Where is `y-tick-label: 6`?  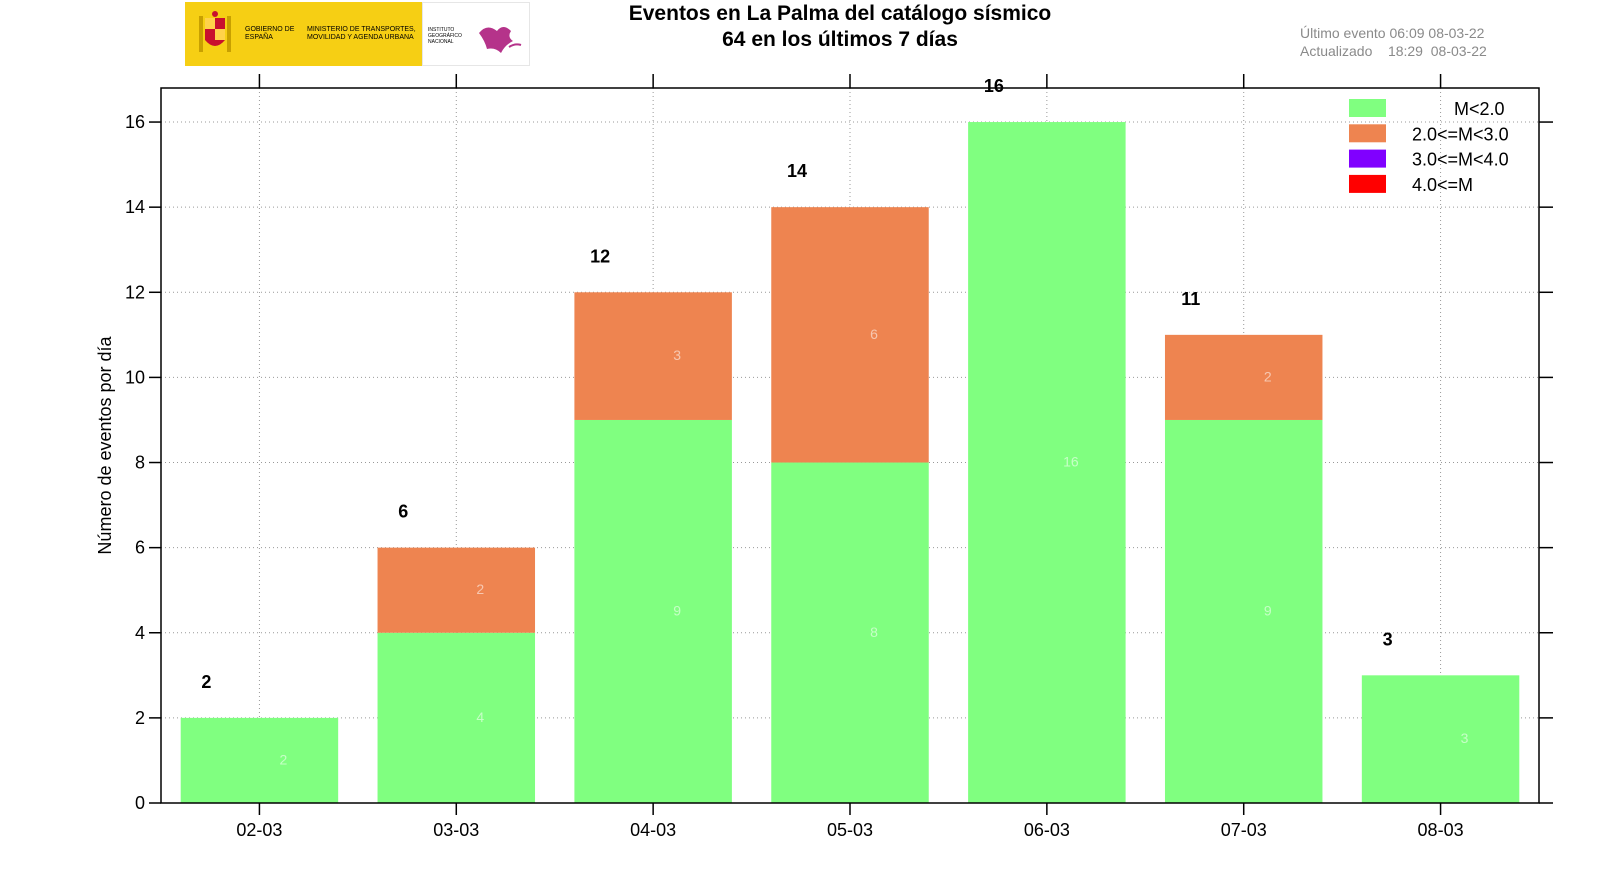 y-tick-label: 6 is located at coordinates (140, 548).